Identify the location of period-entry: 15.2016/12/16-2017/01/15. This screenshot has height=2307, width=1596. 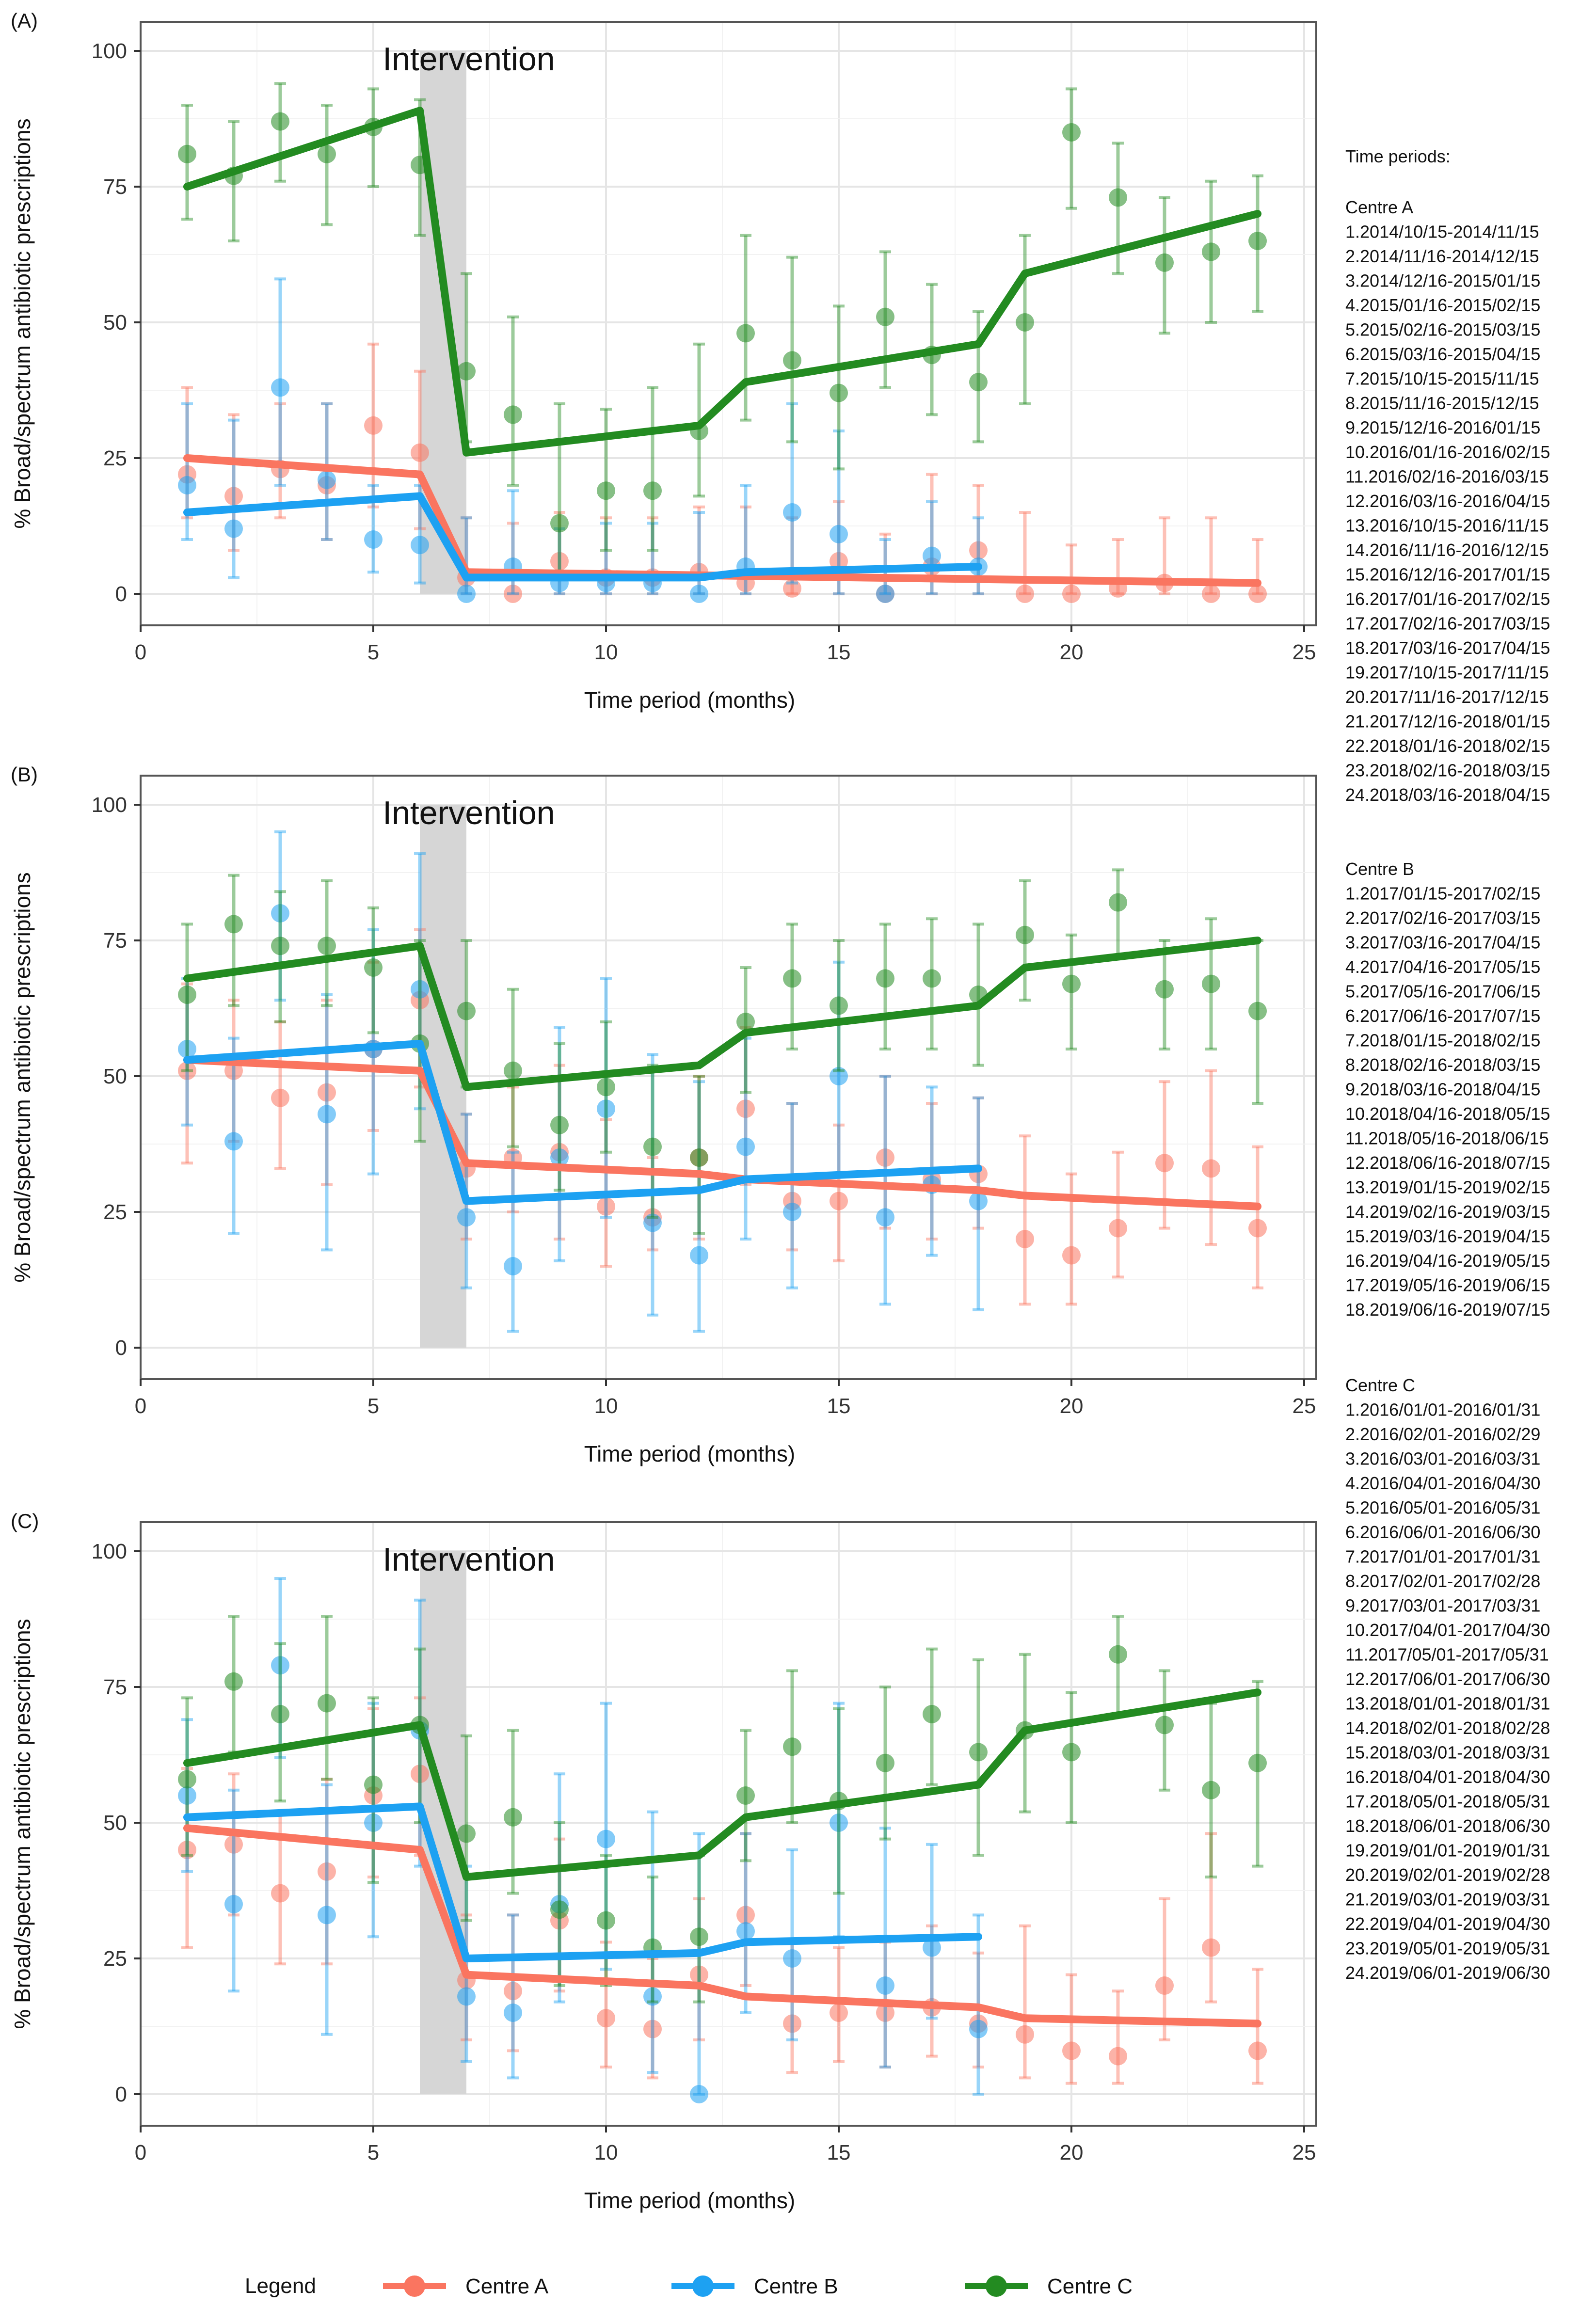
(1447, 575).